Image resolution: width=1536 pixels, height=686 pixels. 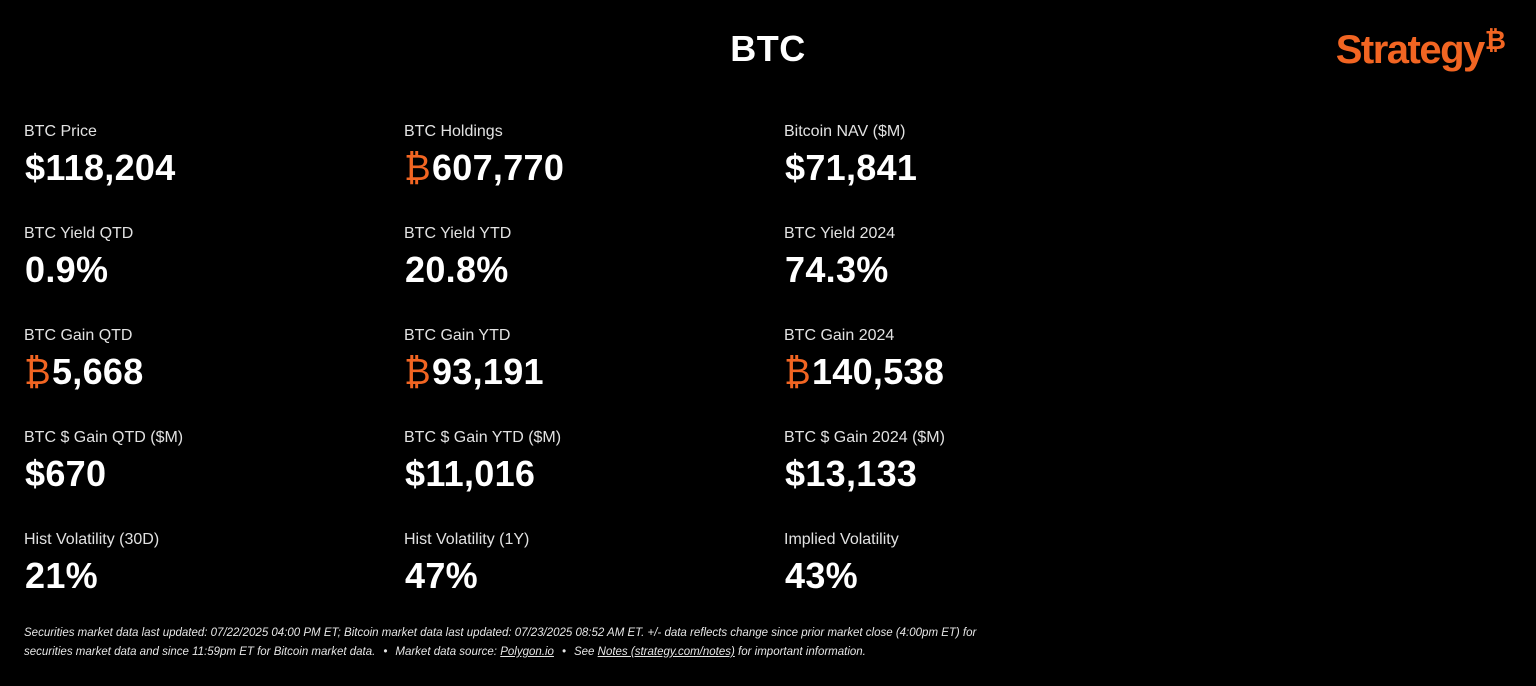 What do you see at coordinates (1495, 40) in the screenshot?
I see `bitcoin-logo-icon: ₿` at bounding box center [1495, 40].